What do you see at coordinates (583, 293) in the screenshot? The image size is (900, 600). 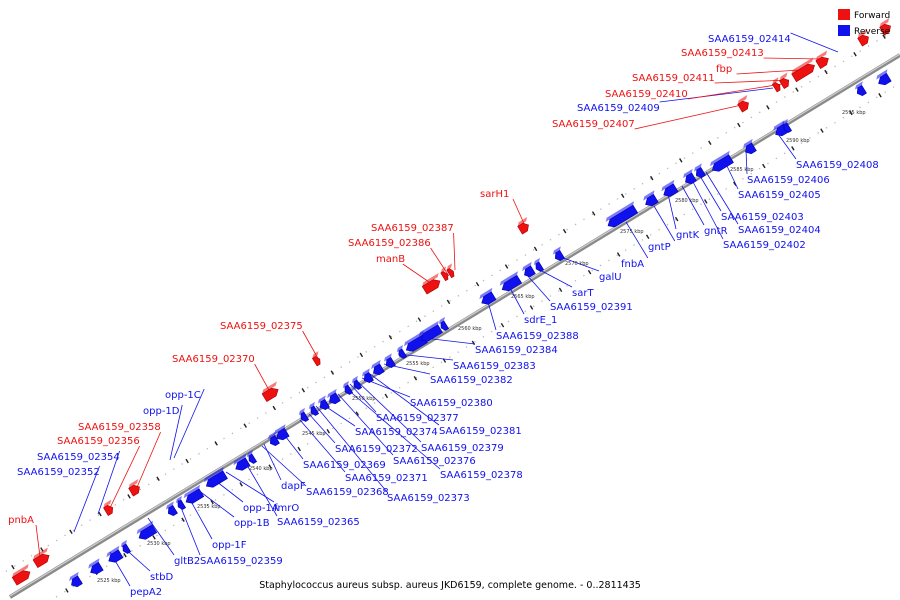 I see `gene-label: sarT` at bounding box center [583, 293].